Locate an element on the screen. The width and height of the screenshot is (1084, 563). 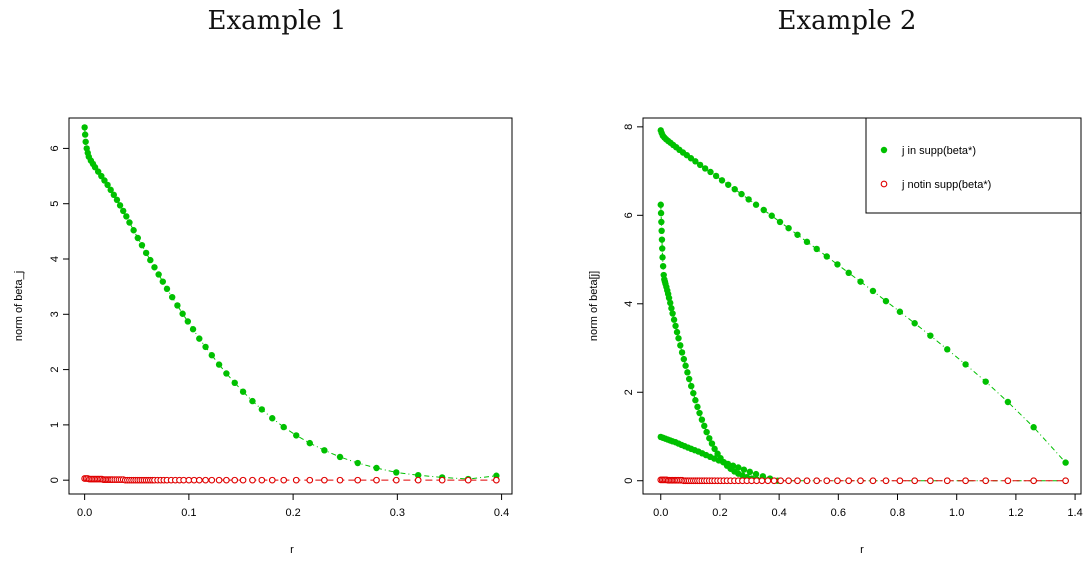
y-tick-label: 0 is located at coordinates (629, 481).